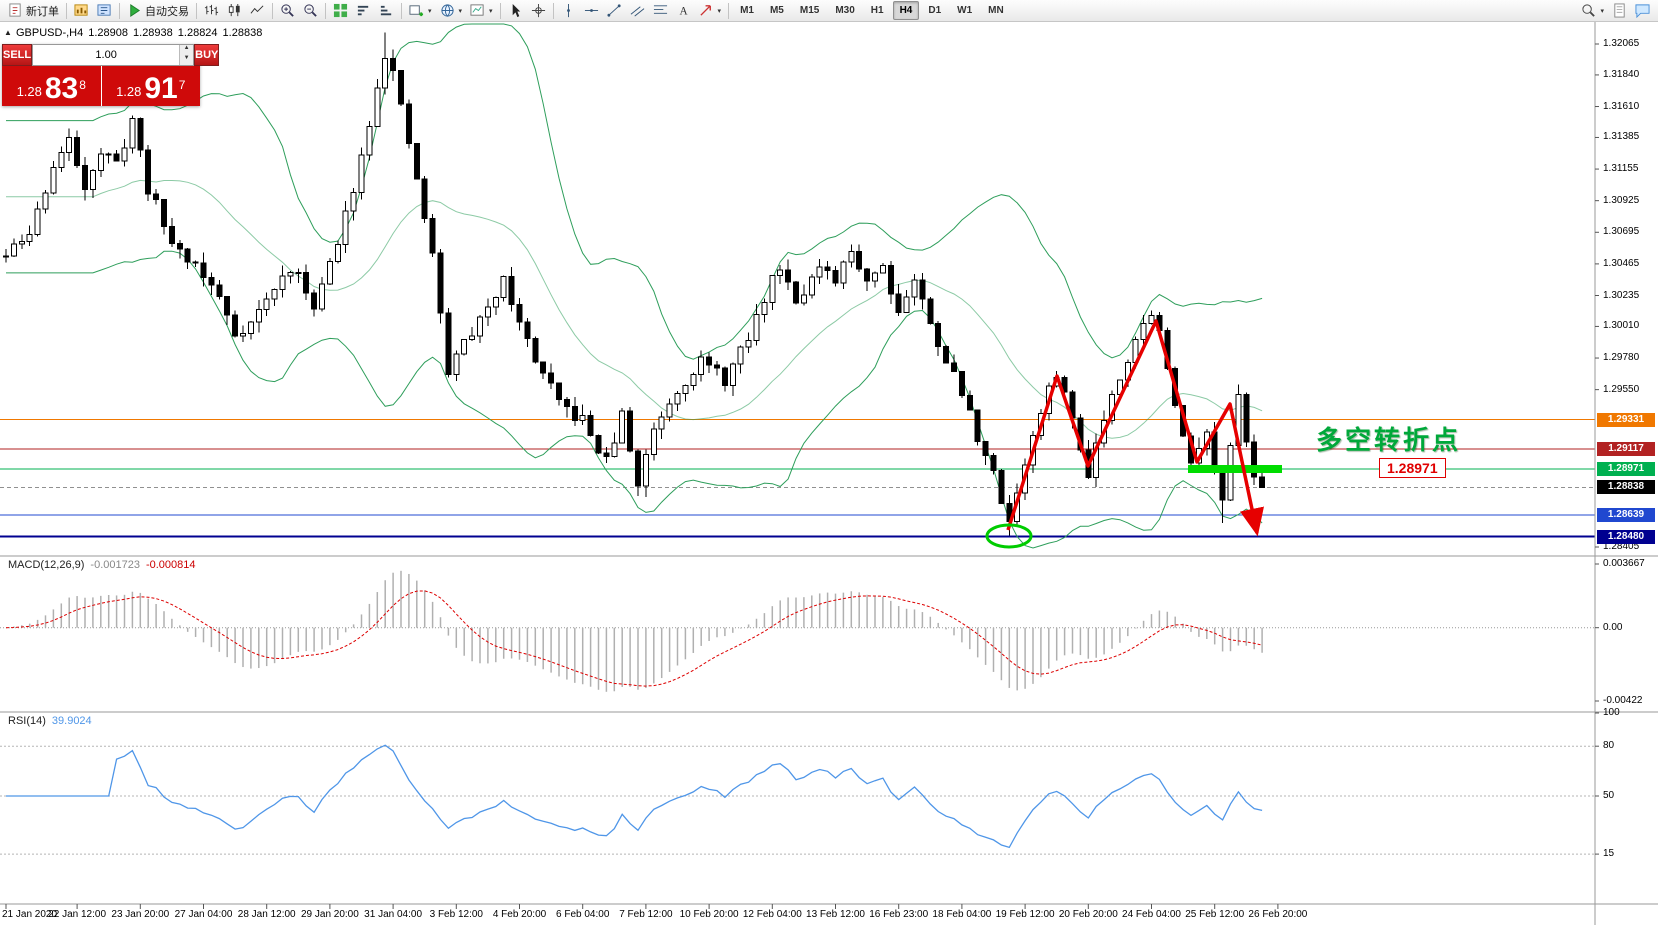 This screenshot has height=950, width=1658. Describe the element at coordinates (1621, 200) in the screenshot. I see `price-tick-label: 1.30925` at that location.